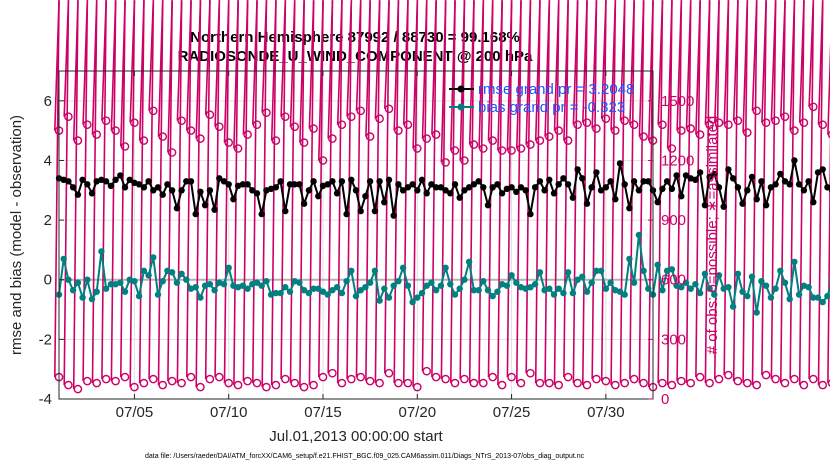  I want to click on obs-high-point-54-star, so click(566, 70).